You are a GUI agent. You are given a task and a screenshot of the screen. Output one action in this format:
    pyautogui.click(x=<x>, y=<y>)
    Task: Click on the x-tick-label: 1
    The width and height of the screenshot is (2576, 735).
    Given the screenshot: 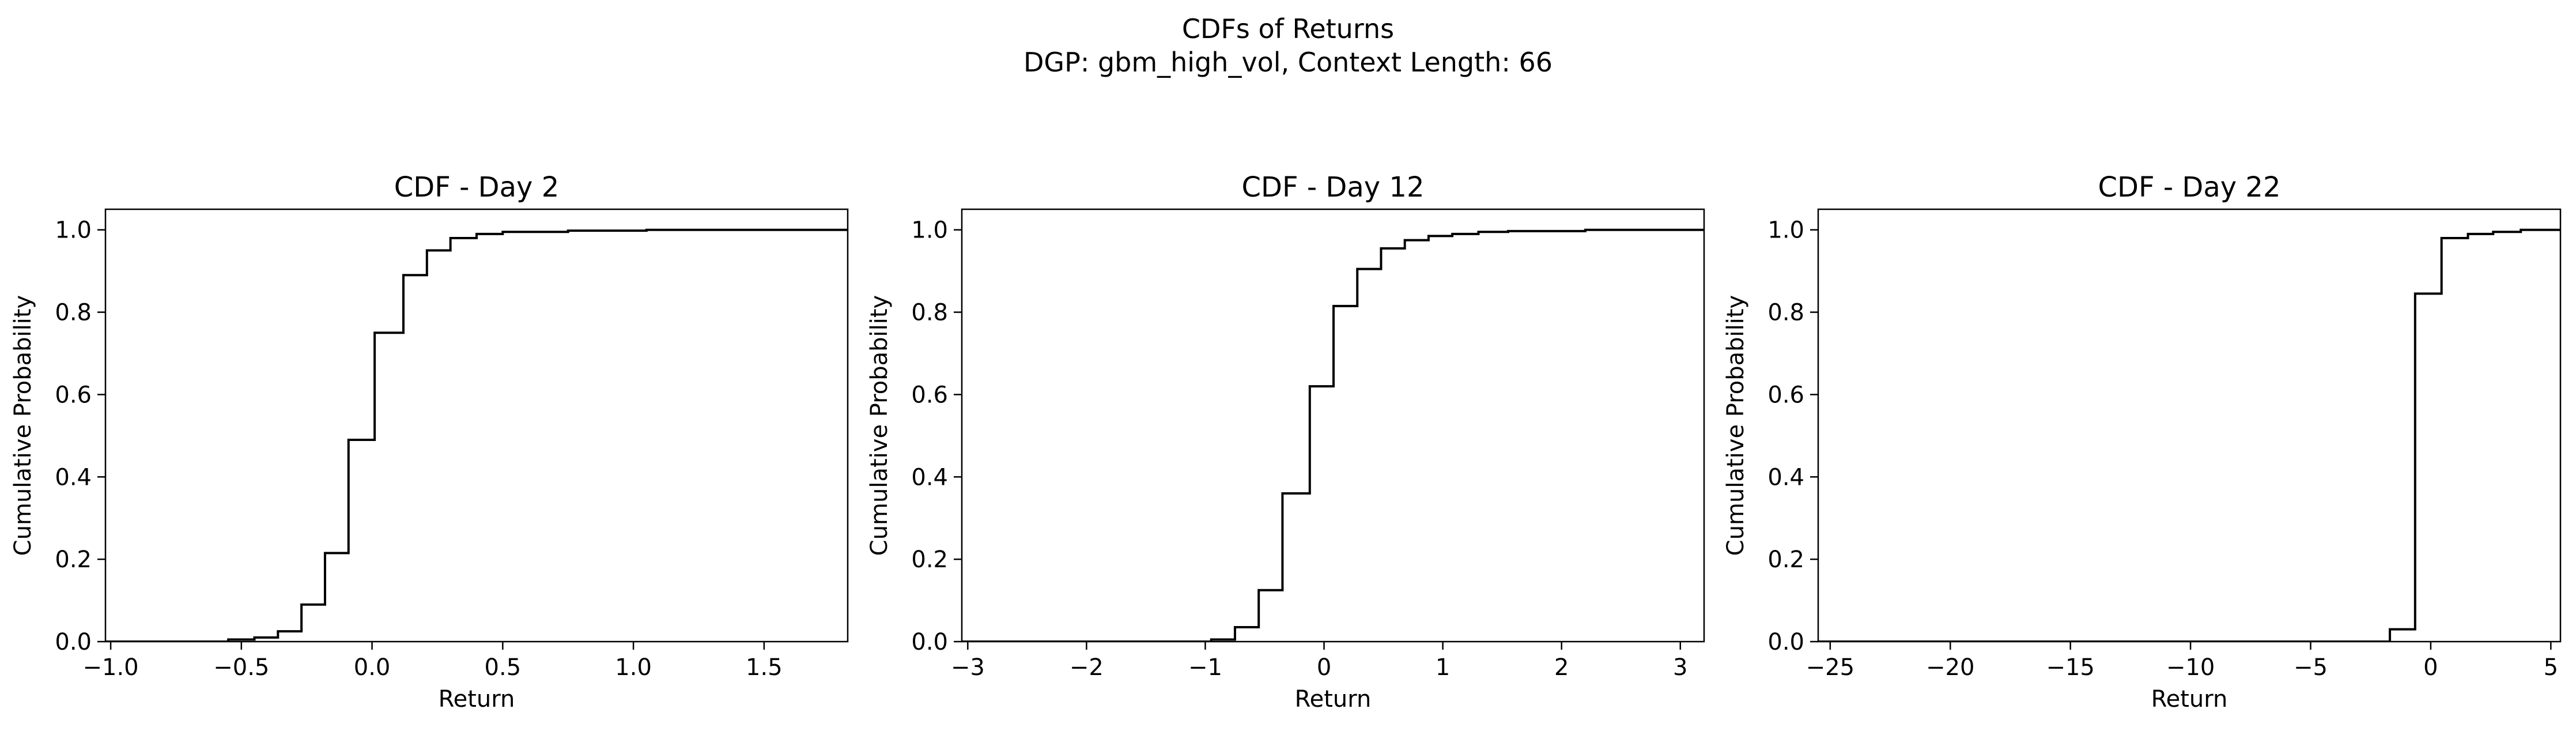 What is the action you would take?
    pyautogui.click(x=1443, y=667)
    